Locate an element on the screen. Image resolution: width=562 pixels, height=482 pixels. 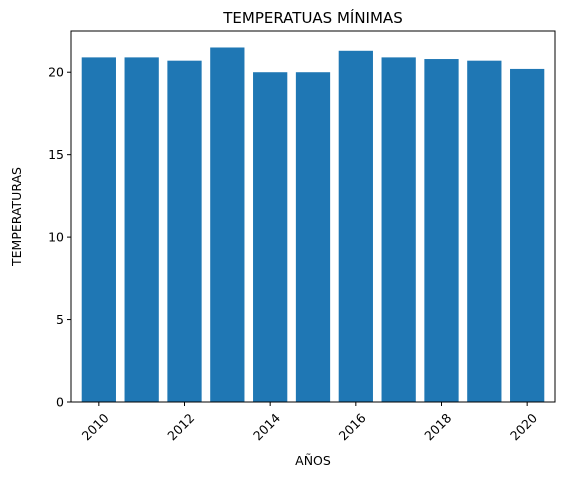
y-tick-label: 5 is located at coordinates (60, 319).